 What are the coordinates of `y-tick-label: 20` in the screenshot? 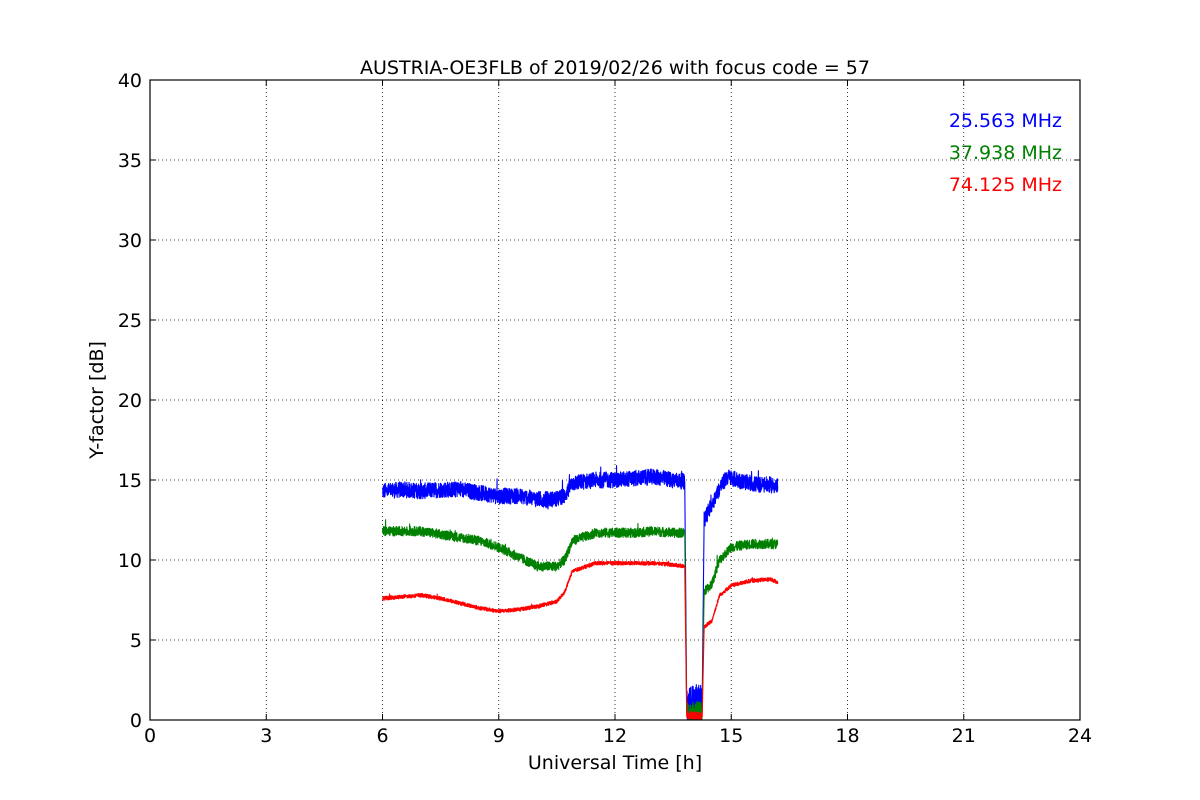 It's located at (130, 401).